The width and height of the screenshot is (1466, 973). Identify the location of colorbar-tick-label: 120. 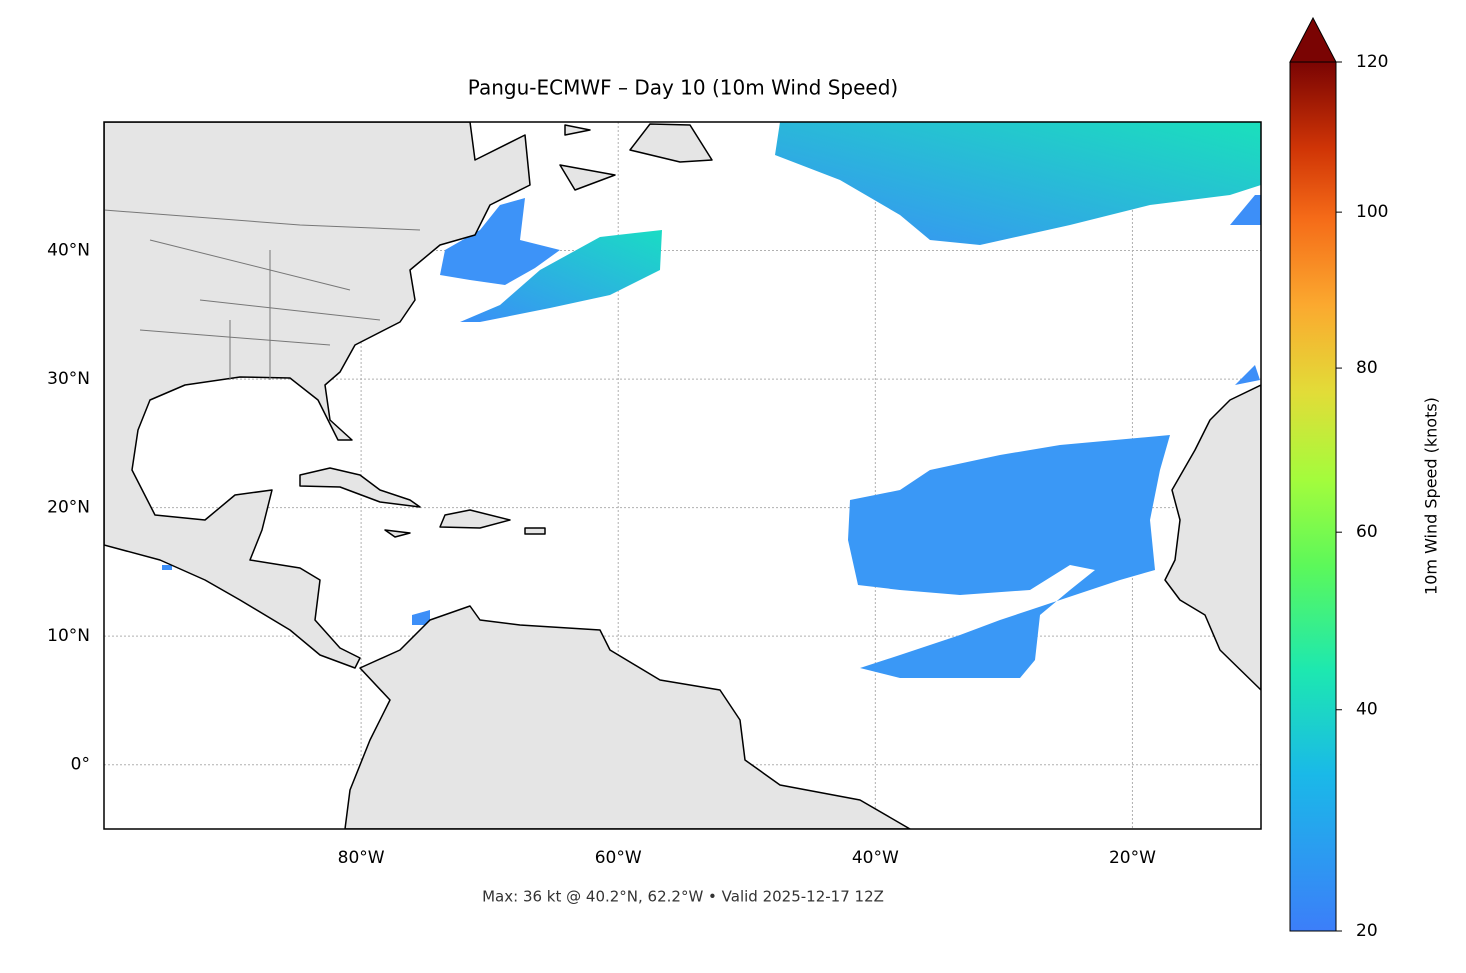
(1372, 62).